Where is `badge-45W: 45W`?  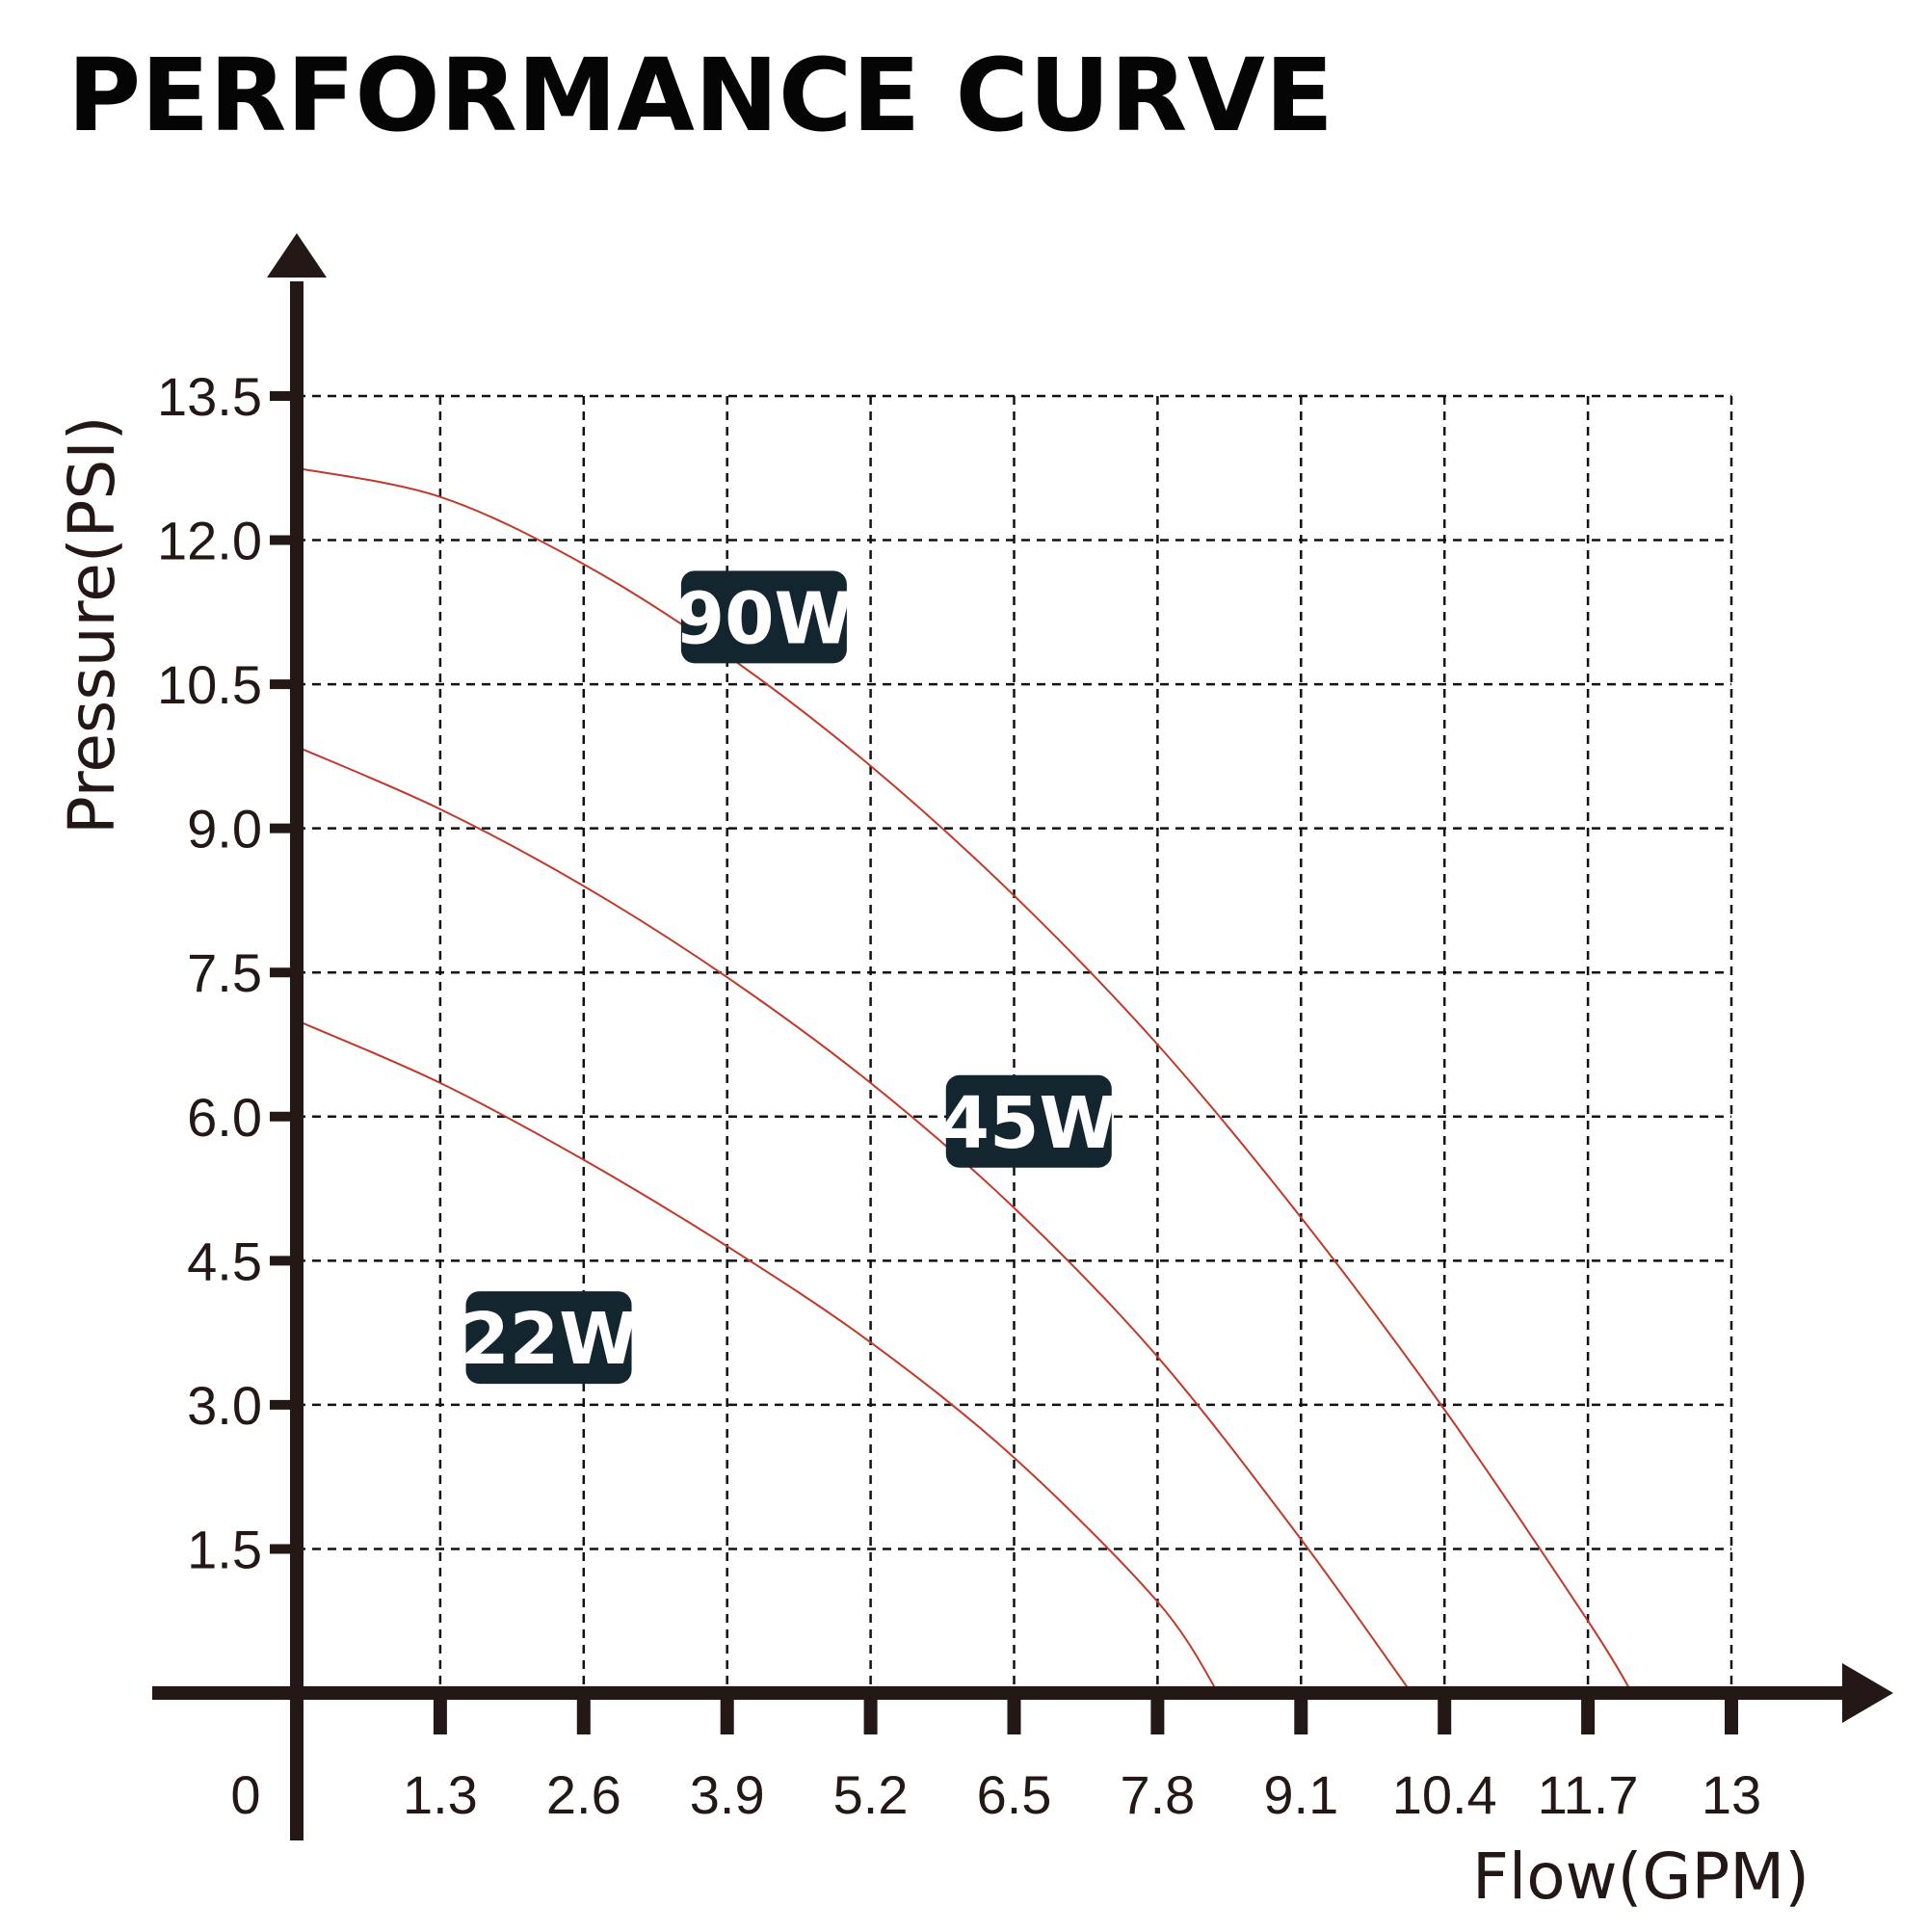 badge-45W: 45W is located at coordinates (1029, 1121).